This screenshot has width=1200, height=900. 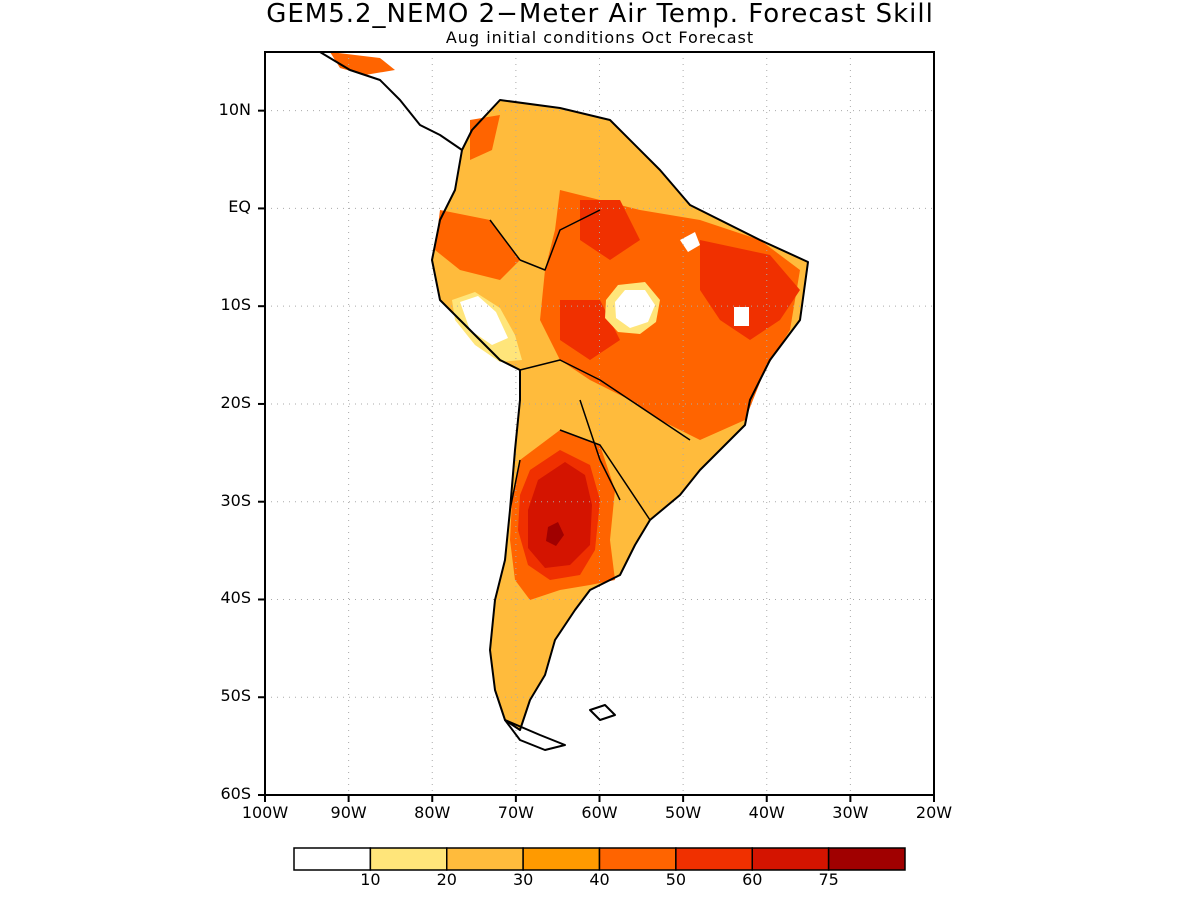 I want to click on lon-tick-label: 60W, so click(x=599, y=812).